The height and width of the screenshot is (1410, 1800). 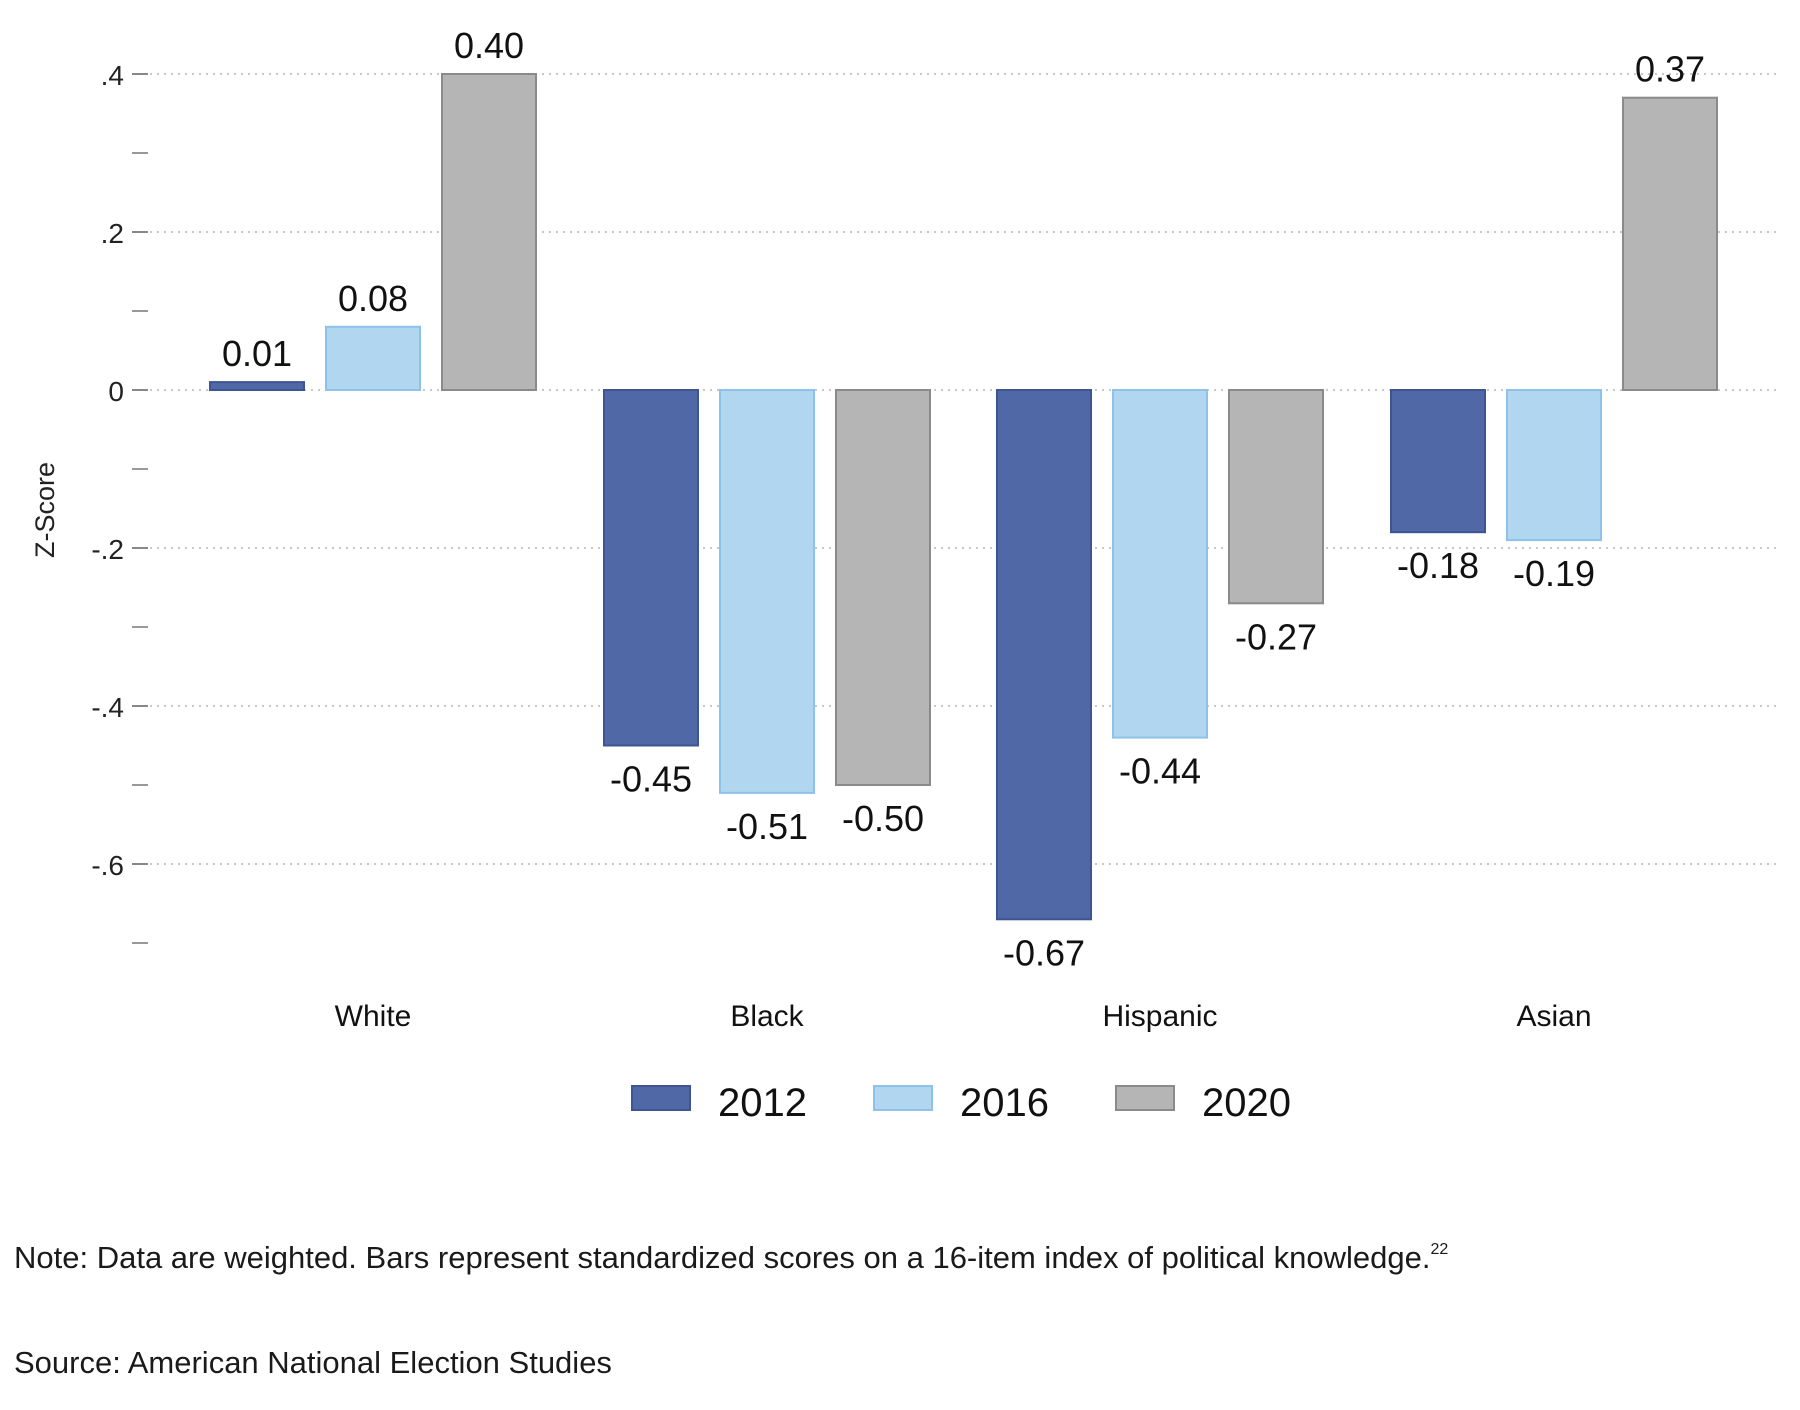 I want to click on data-label: 0.40, so click(x=489, y=45).